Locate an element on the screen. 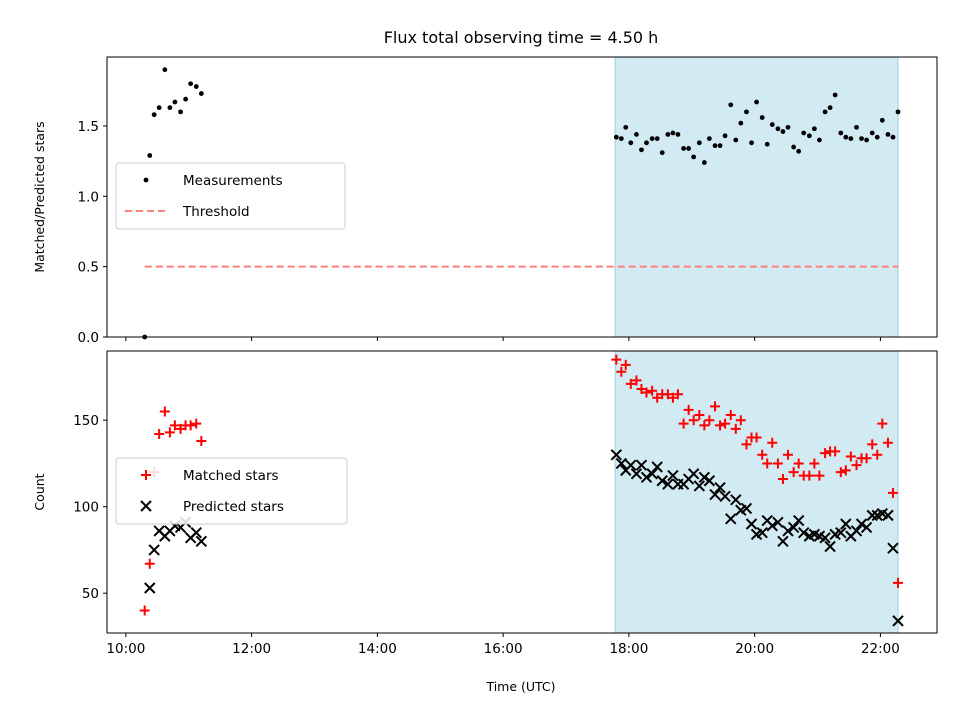 The image size is (960, 720). shaded-region is located at coordinates (756, 197).